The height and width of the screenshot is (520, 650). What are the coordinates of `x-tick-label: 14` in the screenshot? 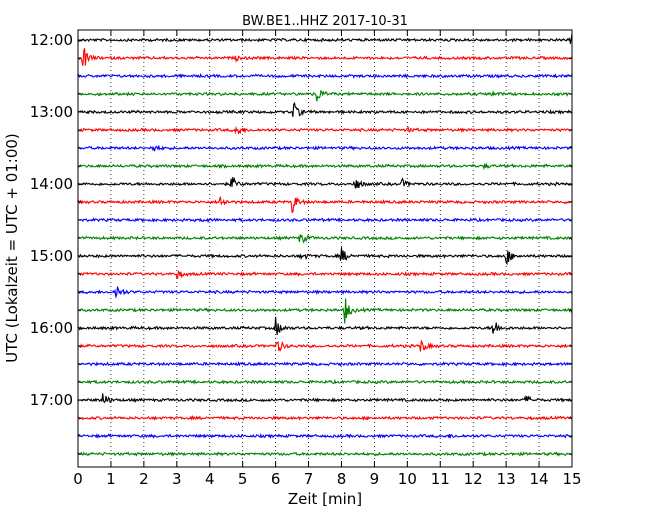 It's located at (539, 479).